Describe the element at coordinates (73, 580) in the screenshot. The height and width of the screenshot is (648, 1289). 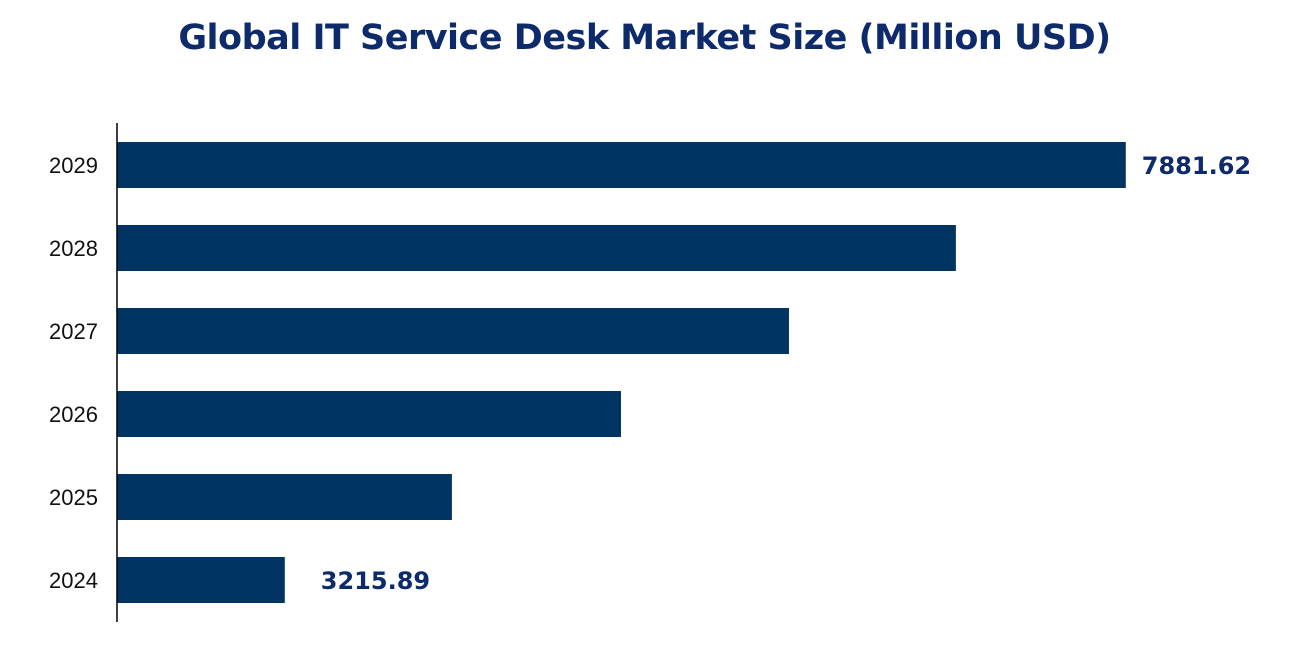
I see `category-label-2024: 2024` at that location.